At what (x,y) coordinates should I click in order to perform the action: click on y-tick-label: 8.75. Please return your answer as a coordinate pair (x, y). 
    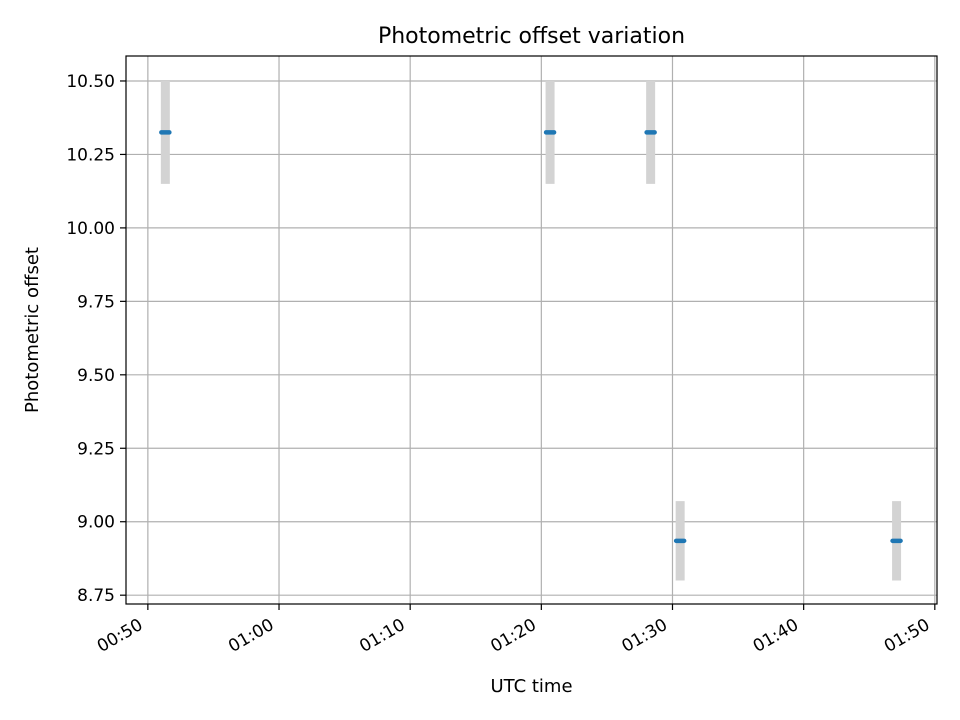
    Looking at the image, I should click on (96, 596).